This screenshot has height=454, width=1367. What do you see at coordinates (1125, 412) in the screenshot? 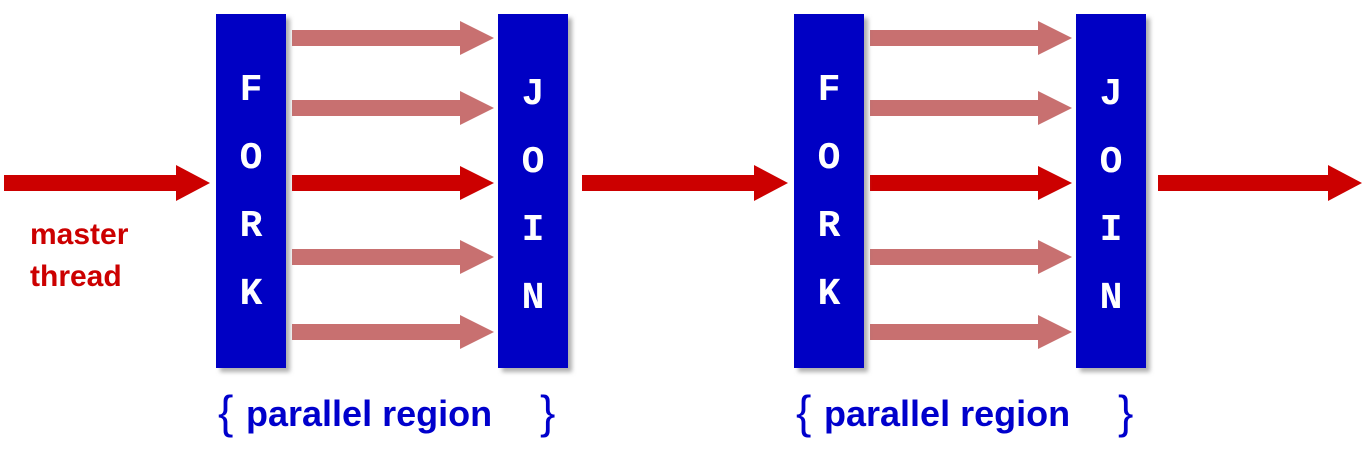
I see `region-2-brace-close: }` at bounding box center [1125, 412].